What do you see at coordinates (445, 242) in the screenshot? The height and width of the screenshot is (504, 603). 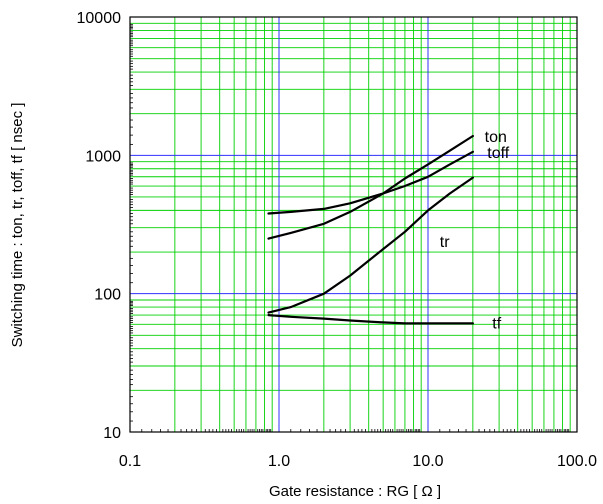 I see `series-label-tr: tr` at bounding box center [445, 242].